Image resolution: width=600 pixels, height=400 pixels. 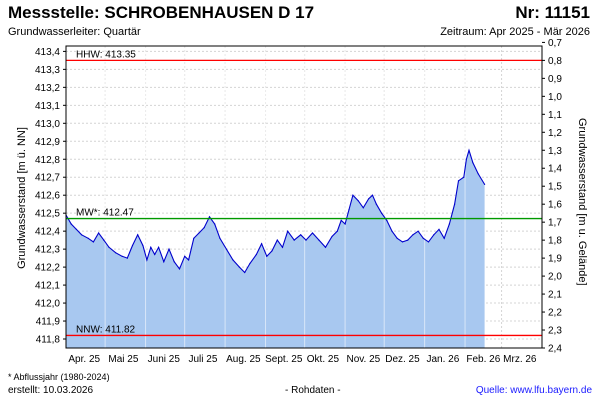 I want to click on aquifer-label: Grundwasserleiter: Quartär, so click(x=74, y=32).